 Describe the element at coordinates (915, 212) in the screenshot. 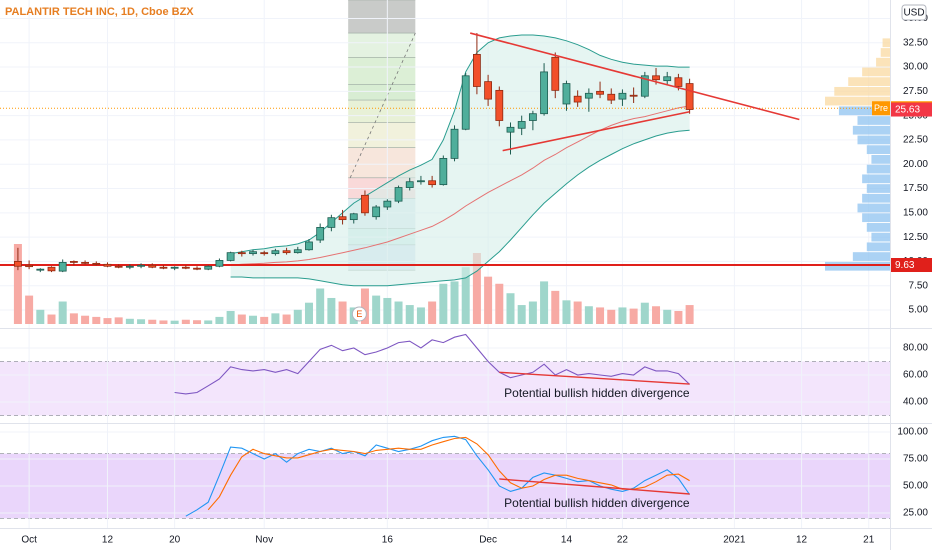

I see `y-tick-label: 15.00` at that location.